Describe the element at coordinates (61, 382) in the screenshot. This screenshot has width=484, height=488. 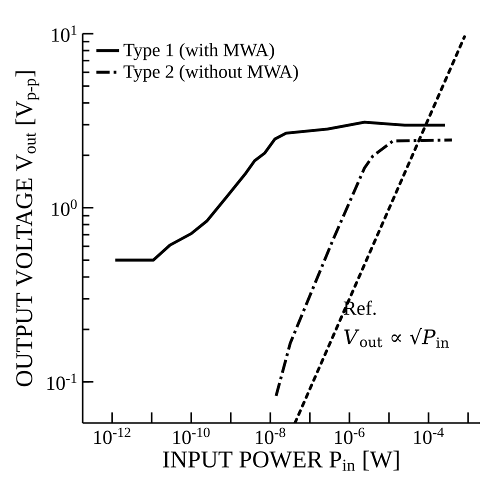
I see `y-tick-label: 10$^{-1}$` at that location.